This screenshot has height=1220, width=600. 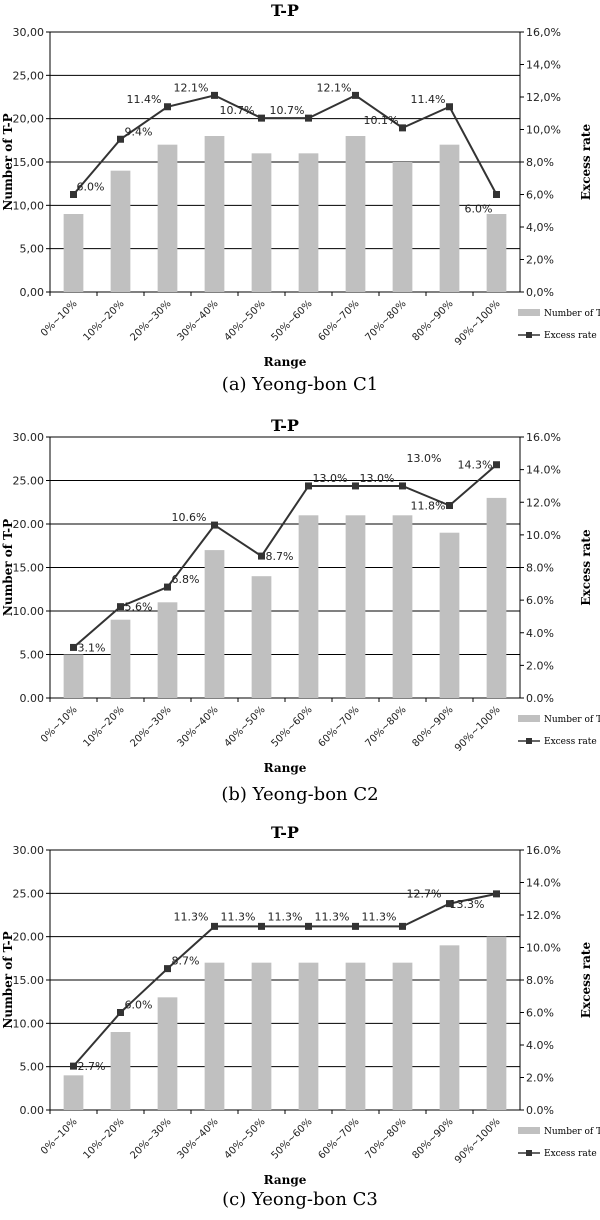 I want to click on series-line, so click(x=285, y=145).